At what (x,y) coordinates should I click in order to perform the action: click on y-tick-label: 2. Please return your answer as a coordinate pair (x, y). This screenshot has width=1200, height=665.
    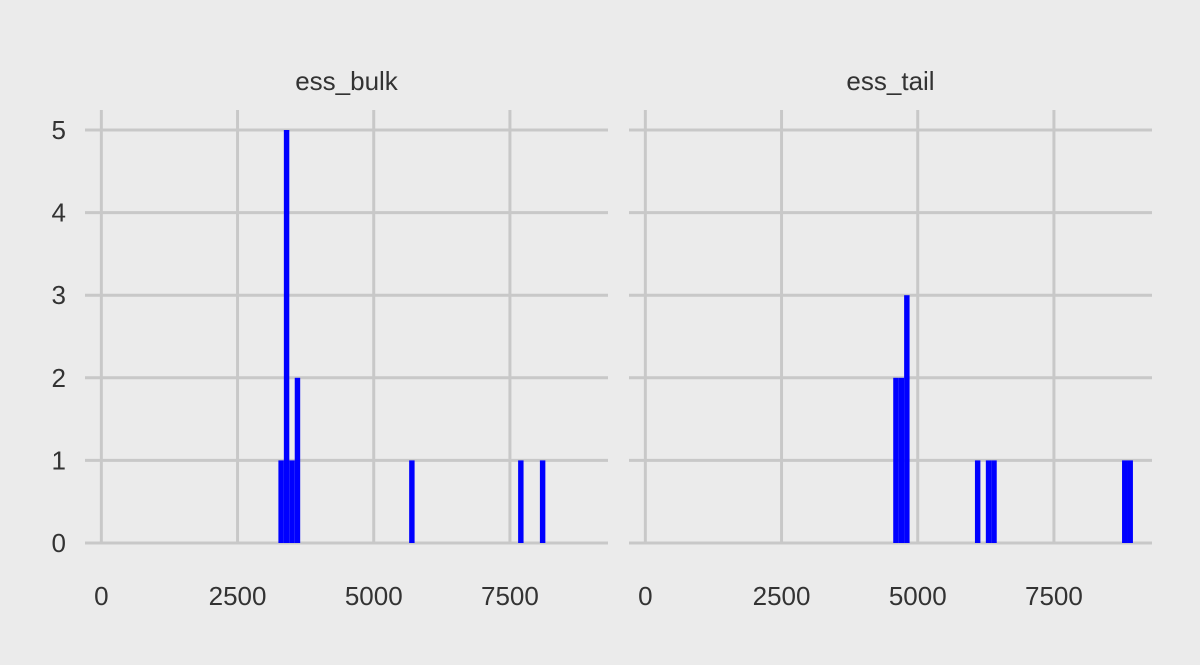
    Looking at the image, I should click on (59, 378).